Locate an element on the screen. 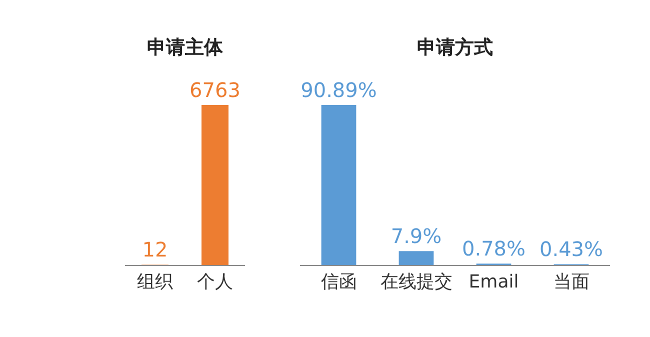  x-tick-label: 当面 is located at coordinates (571, 282).